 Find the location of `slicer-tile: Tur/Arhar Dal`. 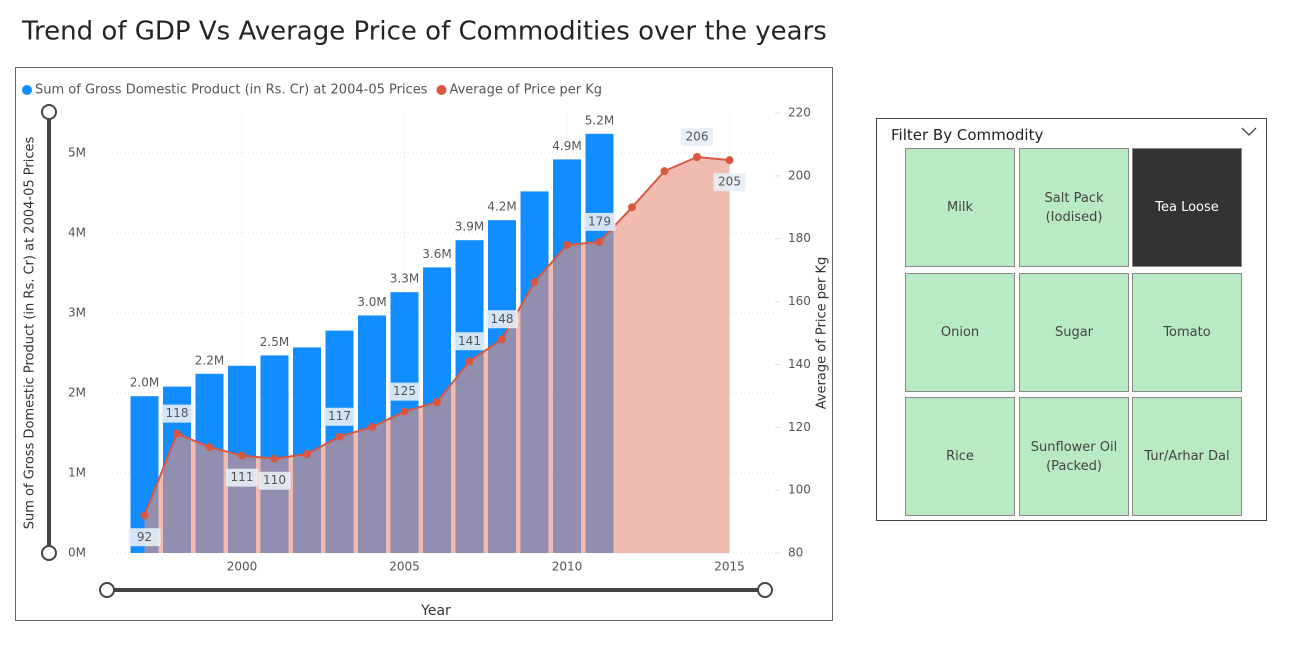

slicer-tile: Tur/Arhar Dal is located at coordinates (1187, 456).